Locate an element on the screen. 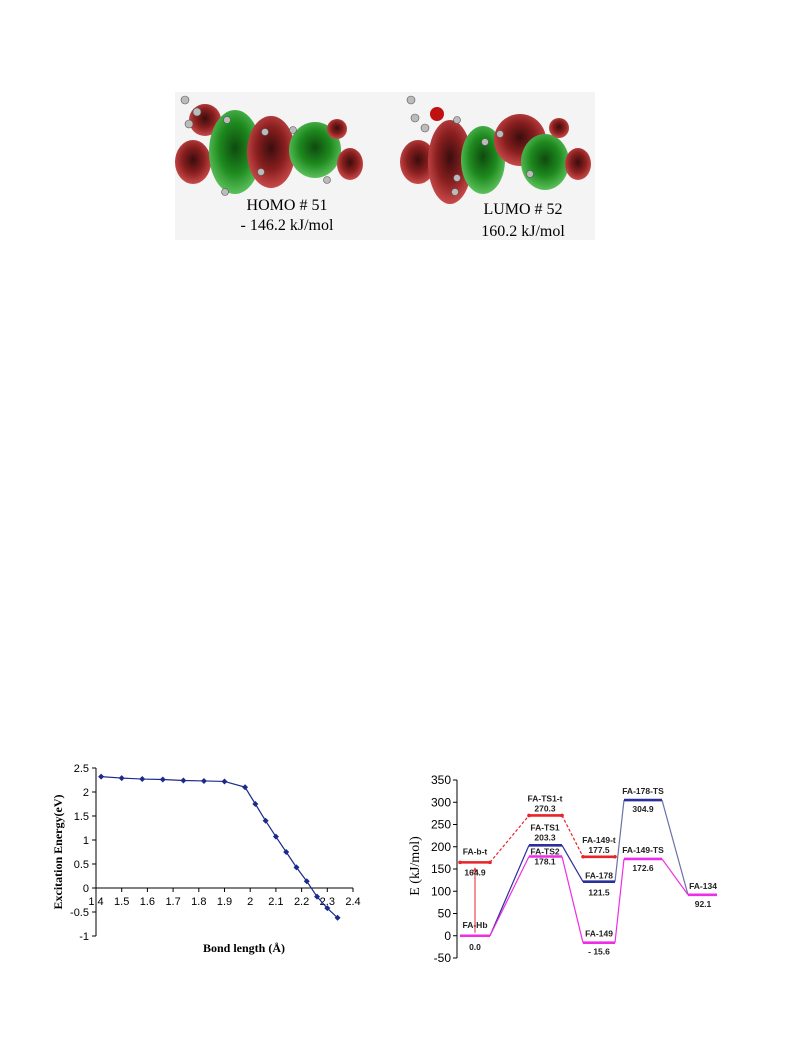 The width and height of the screenshot is (793, 1053). excitation-x-tick-label: 2.1 is located at coordinates (275, 902).